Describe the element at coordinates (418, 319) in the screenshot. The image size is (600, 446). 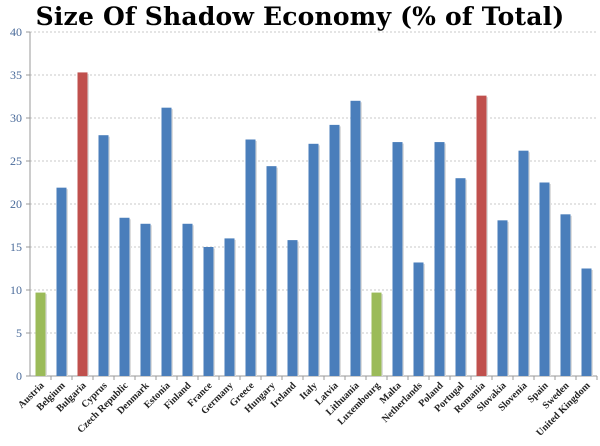
I see `bar-netherlands` at that location.